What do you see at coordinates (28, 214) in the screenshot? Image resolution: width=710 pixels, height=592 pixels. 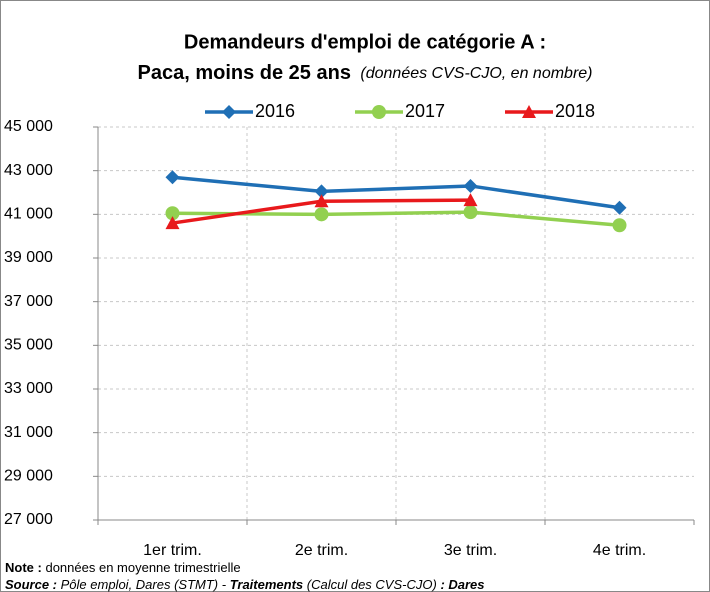 I see `y-tick-label: 41 000` at bounding box center [28, 214].